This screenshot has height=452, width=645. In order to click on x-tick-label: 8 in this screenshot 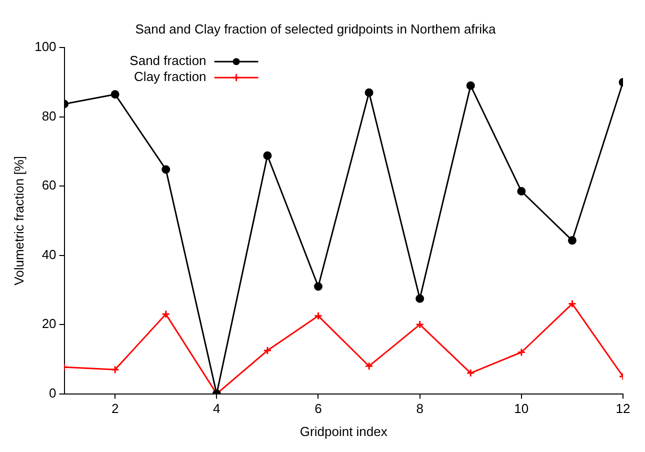, I will do `click(420, 408)`.